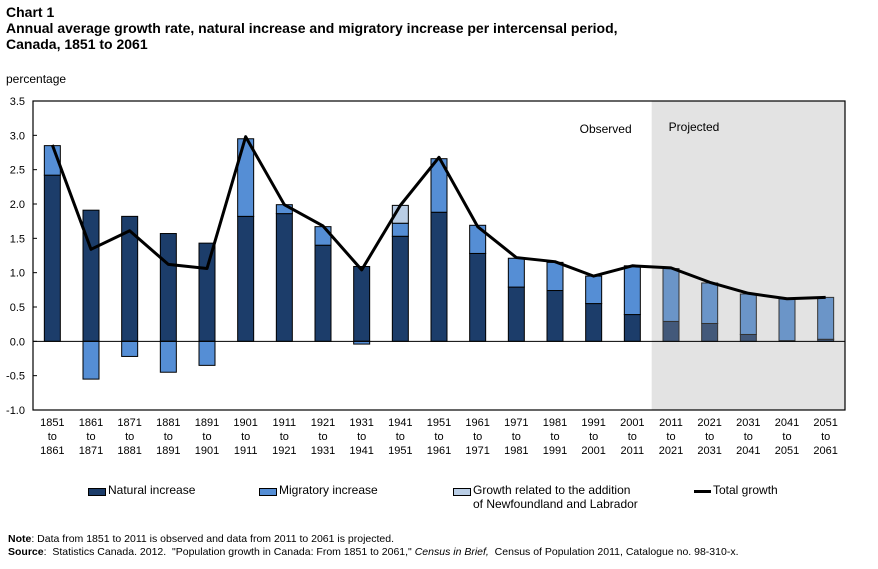 Image resolution: width=878 pixels, height=569 pixels. What do you see at coordinates (20, 539) in the screenshot?
I see `note-label: Note` at bounding box center [20, 539].